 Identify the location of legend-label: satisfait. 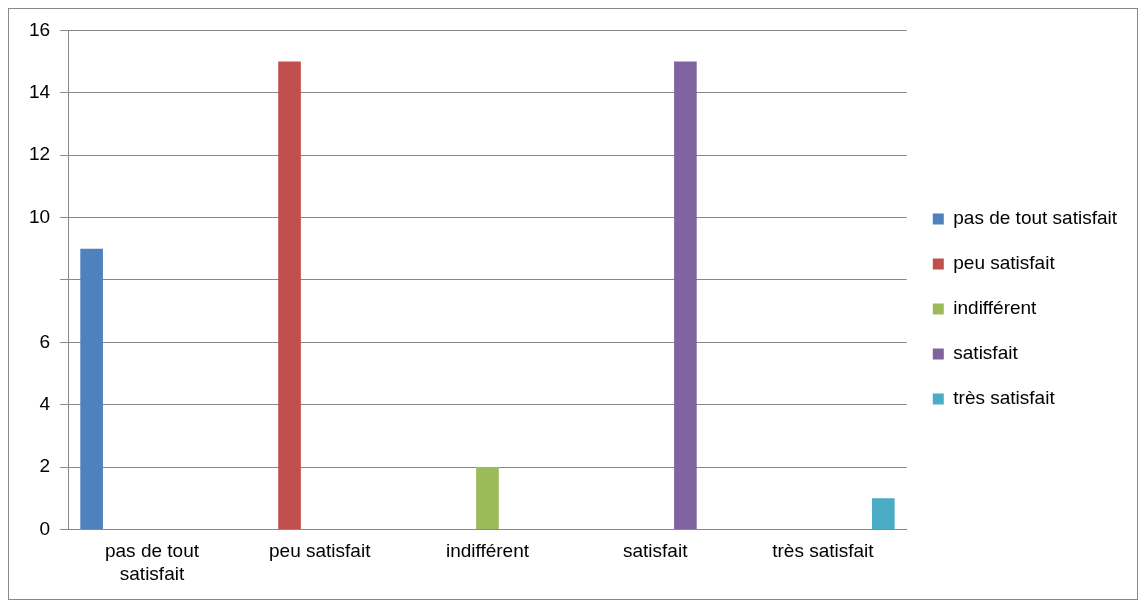
(986, 353).